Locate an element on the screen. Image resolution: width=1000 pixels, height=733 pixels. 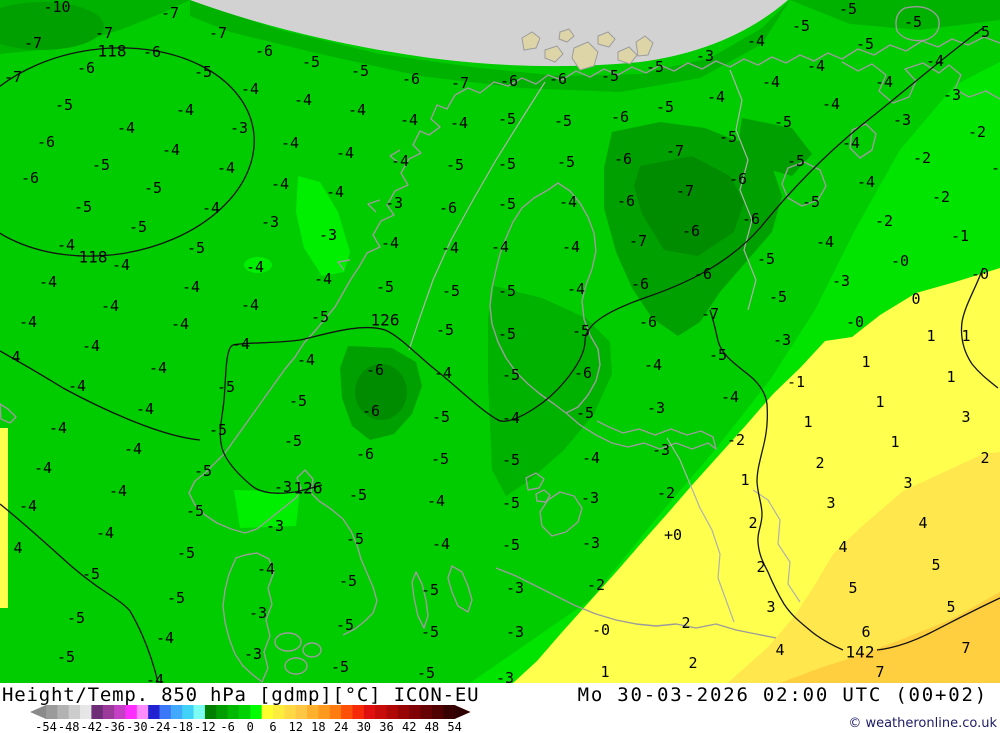
colorbar-tick-label: 18 is located at coordinates (318, 726).